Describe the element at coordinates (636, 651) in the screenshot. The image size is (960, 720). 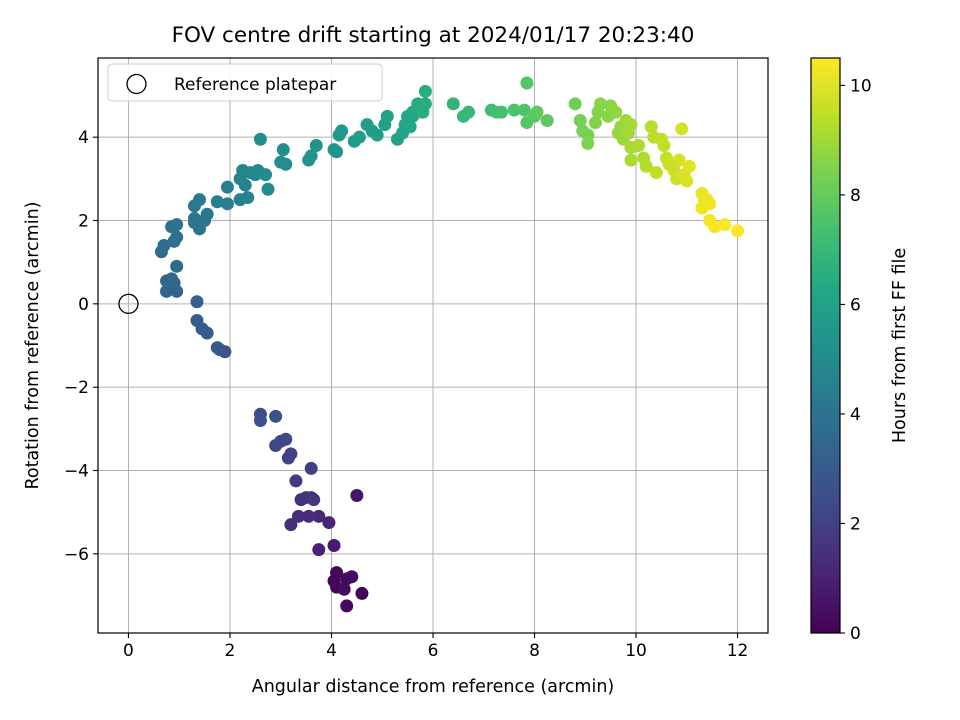
I see `x-tick-label: 10` at that location.